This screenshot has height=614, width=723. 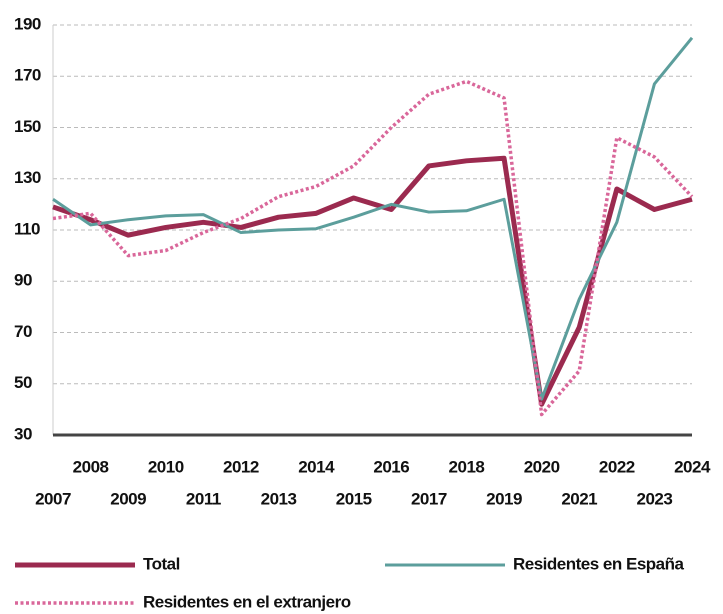 What do you see at coordinates (617, 466) in the screenshot?
I see `x-tick-label: 2022` at bounding box center [617, 466].